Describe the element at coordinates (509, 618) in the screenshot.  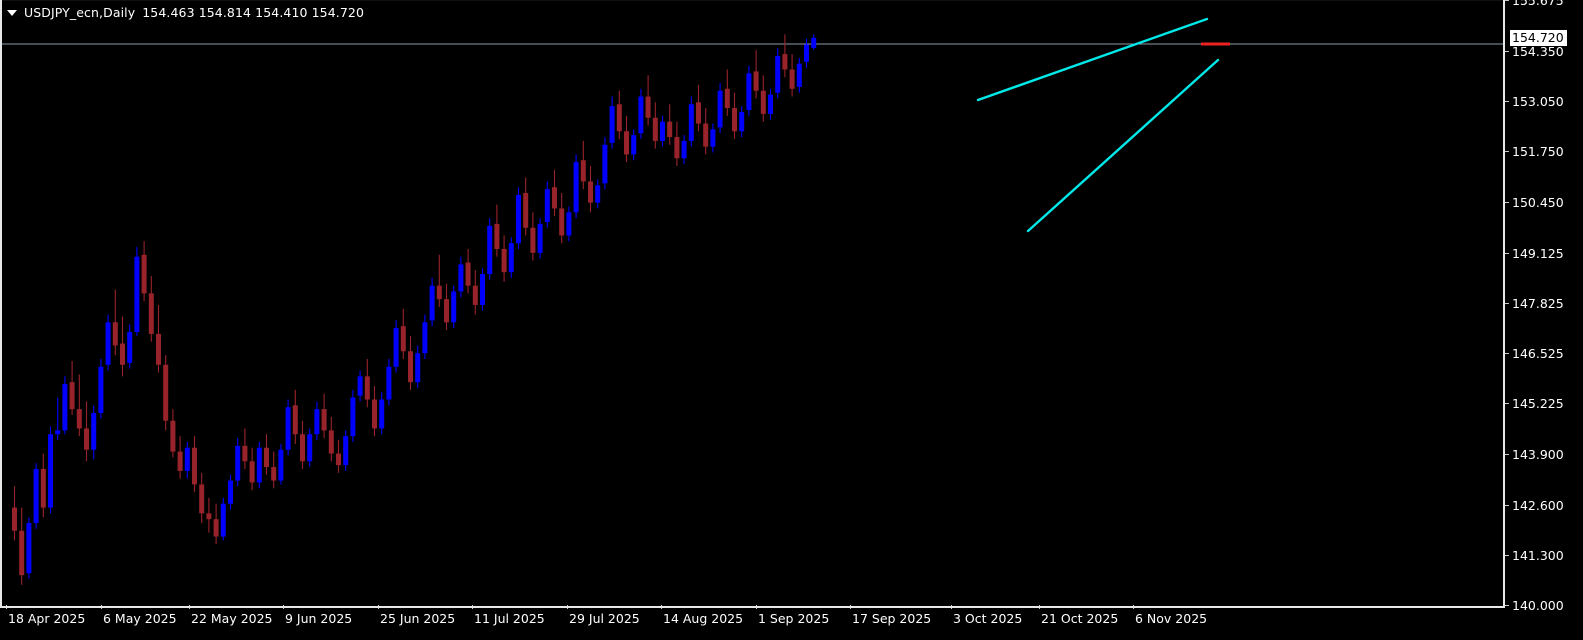
I see `date-tick-label: 11 Jul 2025` at that location.